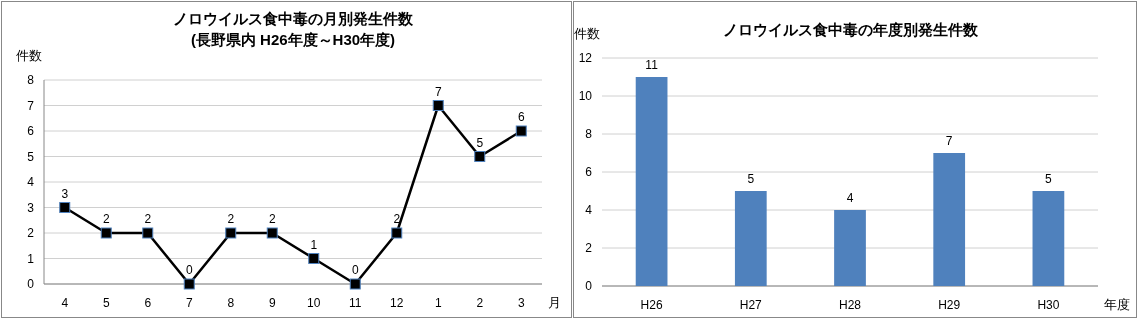  What do you see at coordinates (189, 303) in the screenshot?
I see `x-tick-label: 7` at bounding box center [189, 303].